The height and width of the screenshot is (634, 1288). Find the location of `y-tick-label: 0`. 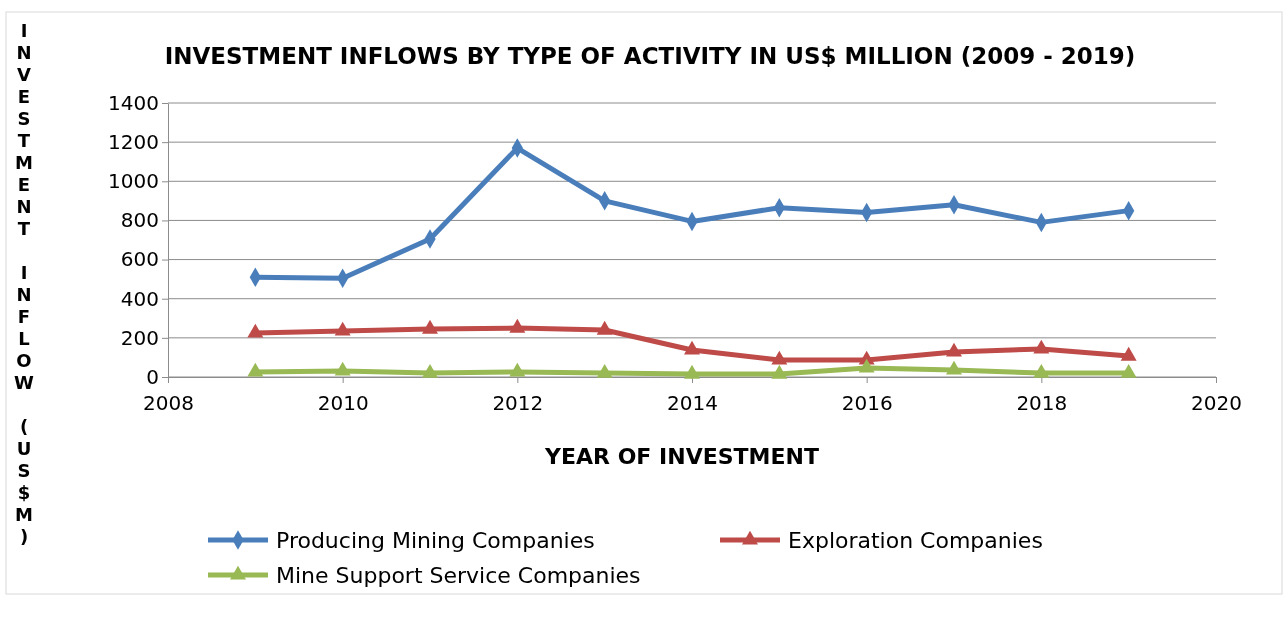

y-tick-label: 0 is located at coordinates (152, 376).